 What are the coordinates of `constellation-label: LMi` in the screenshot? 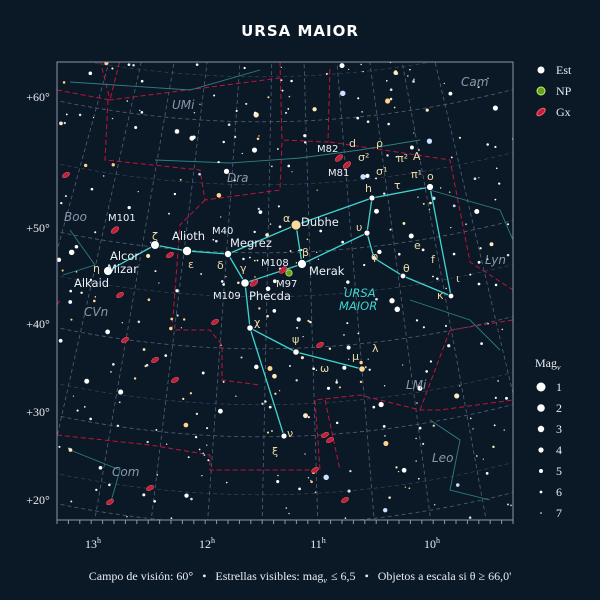 It's located at (416, 385).